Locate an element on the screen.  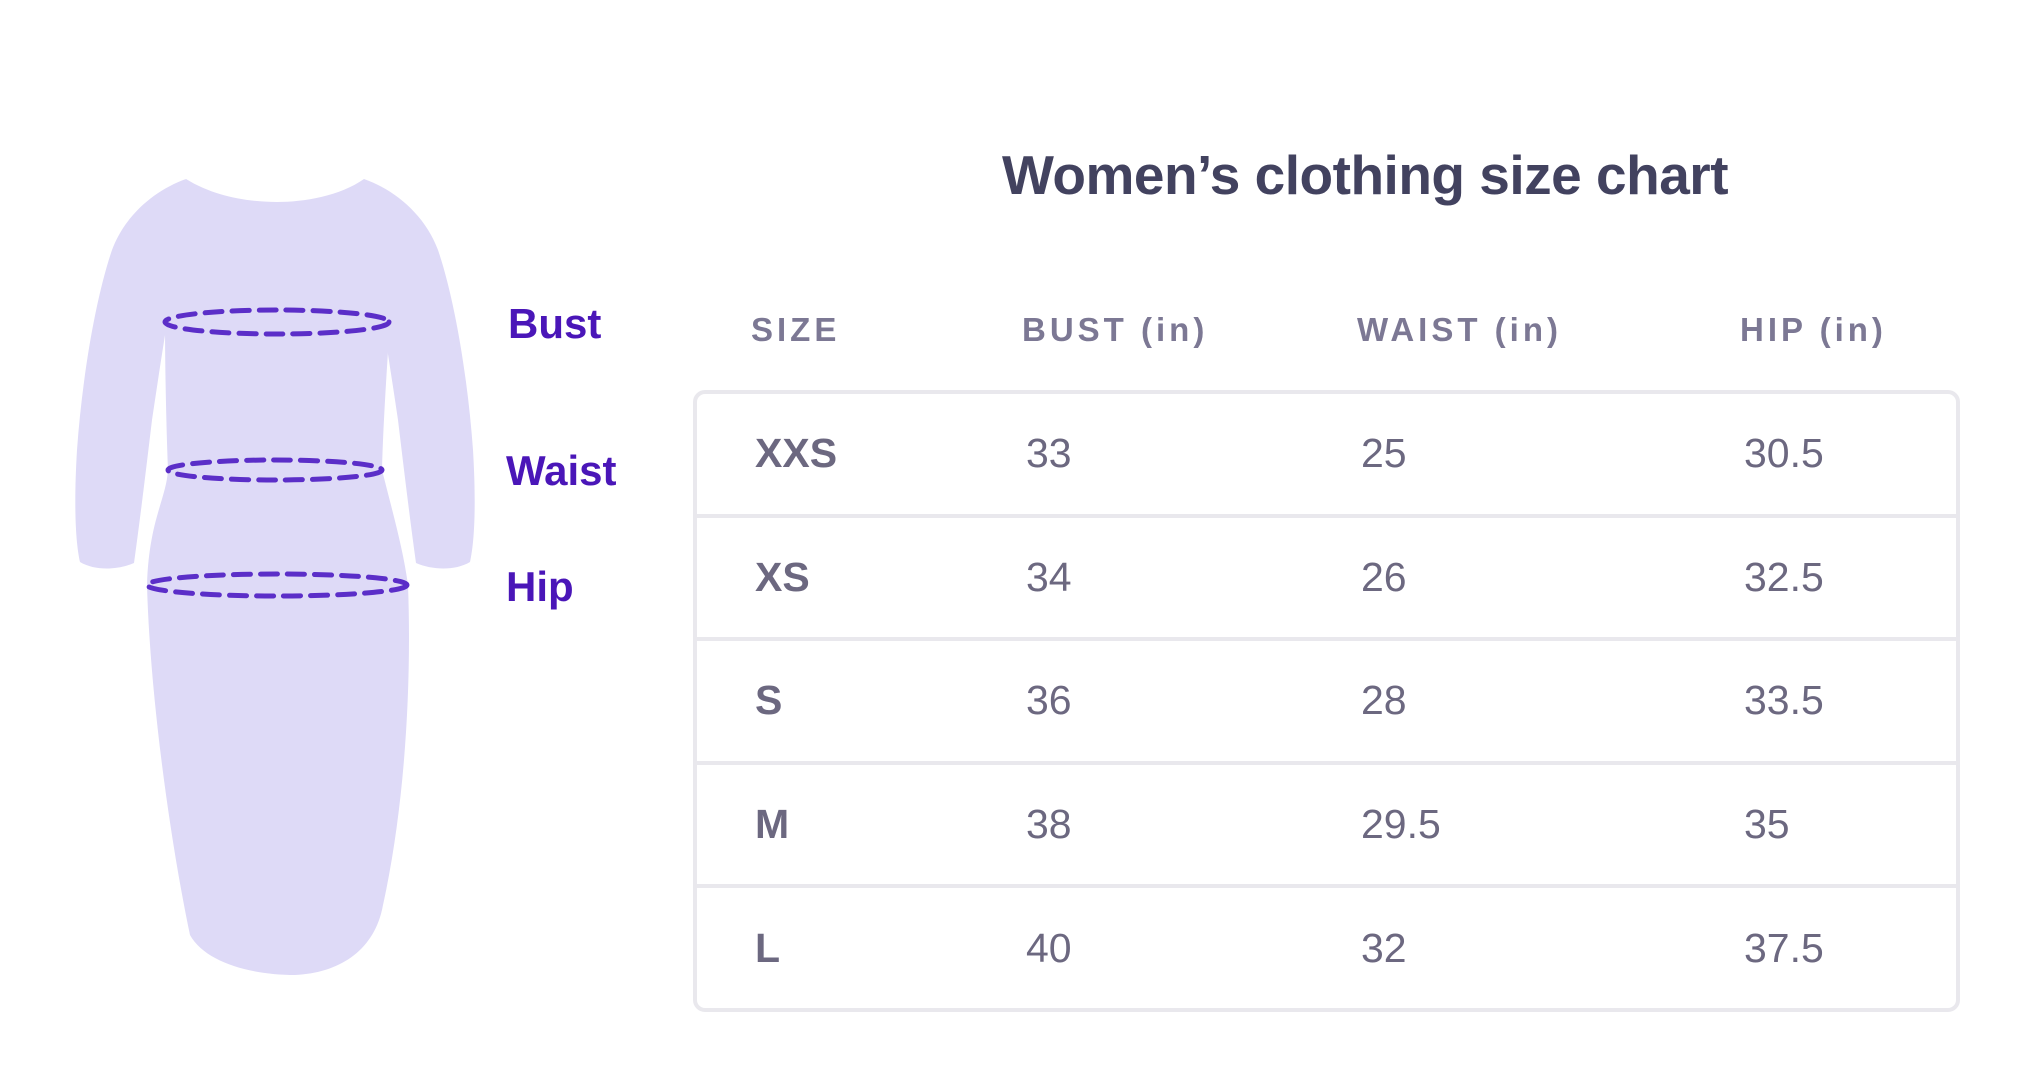
size-value: XS is located at coordinates (782, 576).